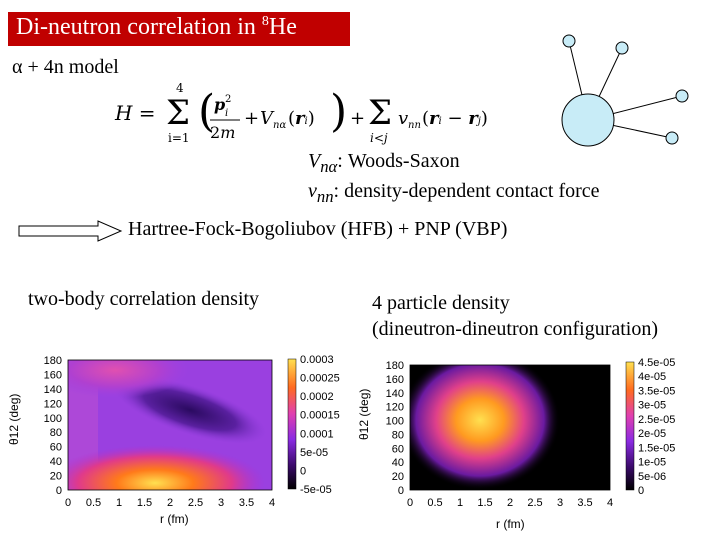 This screenshot has width=720, height=540. I want to click on svg-text: 2m, so click(222, 132).